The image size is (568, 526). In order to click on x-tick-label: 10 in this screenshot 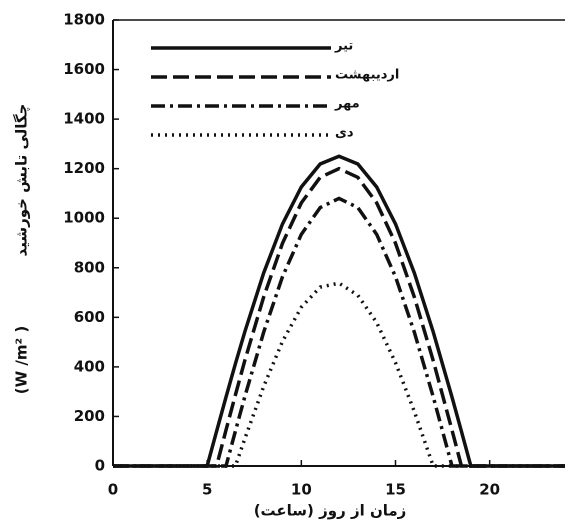, I will do `click(301, 490)`.